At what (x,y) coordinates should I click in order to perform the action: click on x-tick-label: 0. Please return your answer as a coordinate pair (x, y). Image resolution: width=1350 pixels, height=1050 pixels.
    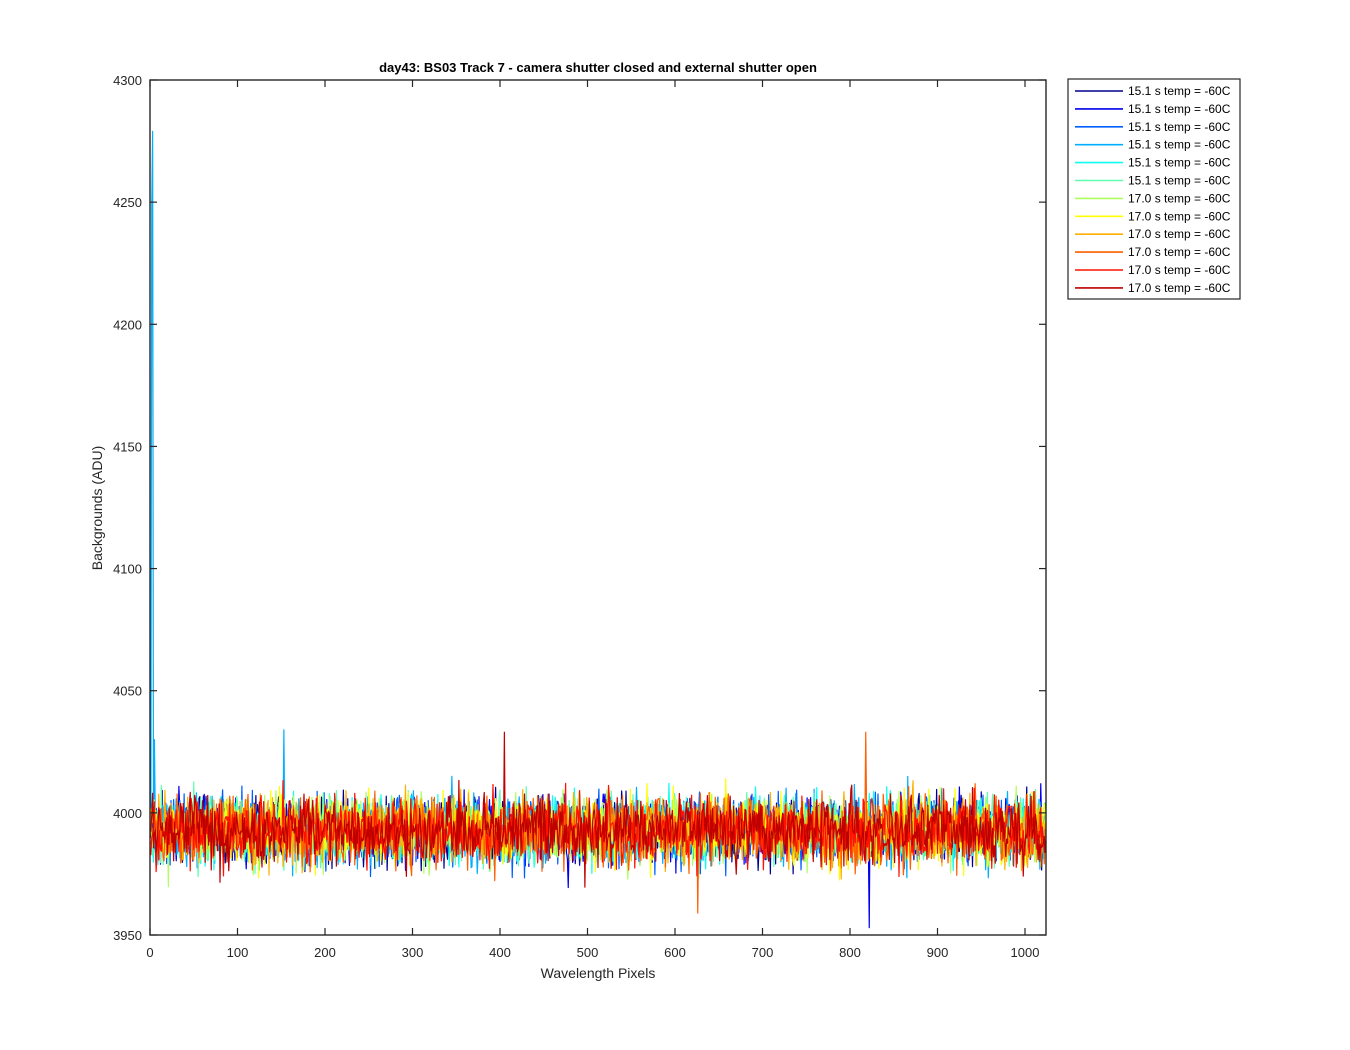
    Looking at the image, I should click on (149, 952).